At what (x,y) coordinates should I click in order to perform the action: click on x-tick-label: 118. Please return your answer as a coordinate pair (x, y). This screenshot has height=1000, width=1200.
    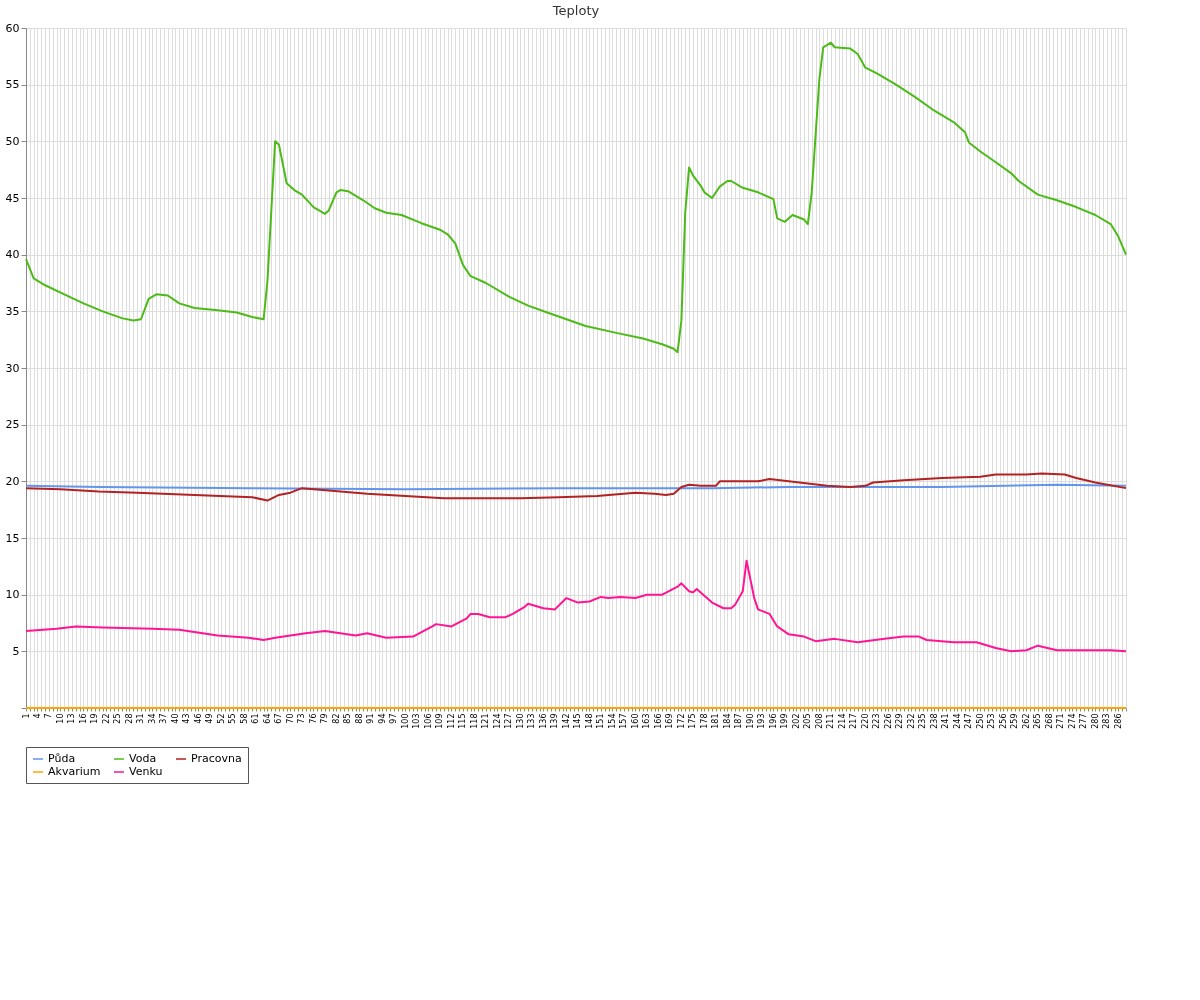
    Looking at the image, I should click on (474, 721).